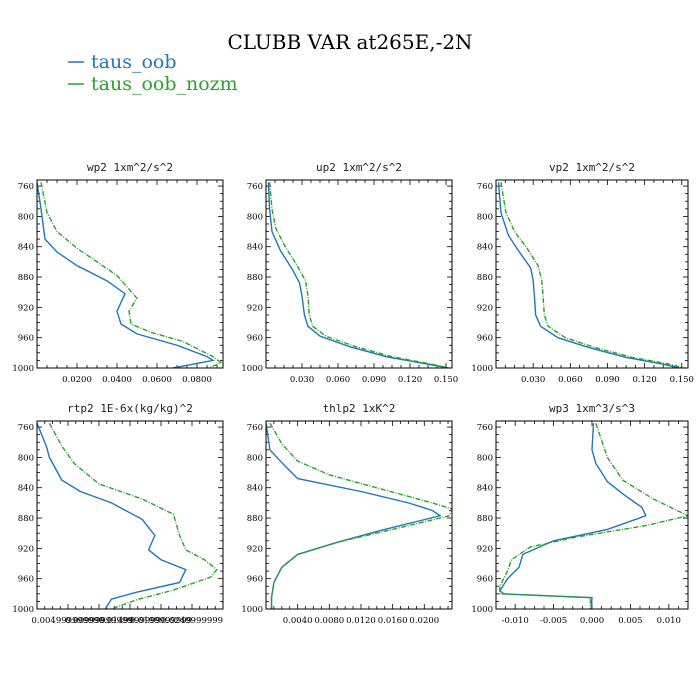 The image size is (700, 700). Describe the element at coordinates (592, 167) in the screenshot. I see `panel-title: vp2 1xm^2/s^2` at that location.